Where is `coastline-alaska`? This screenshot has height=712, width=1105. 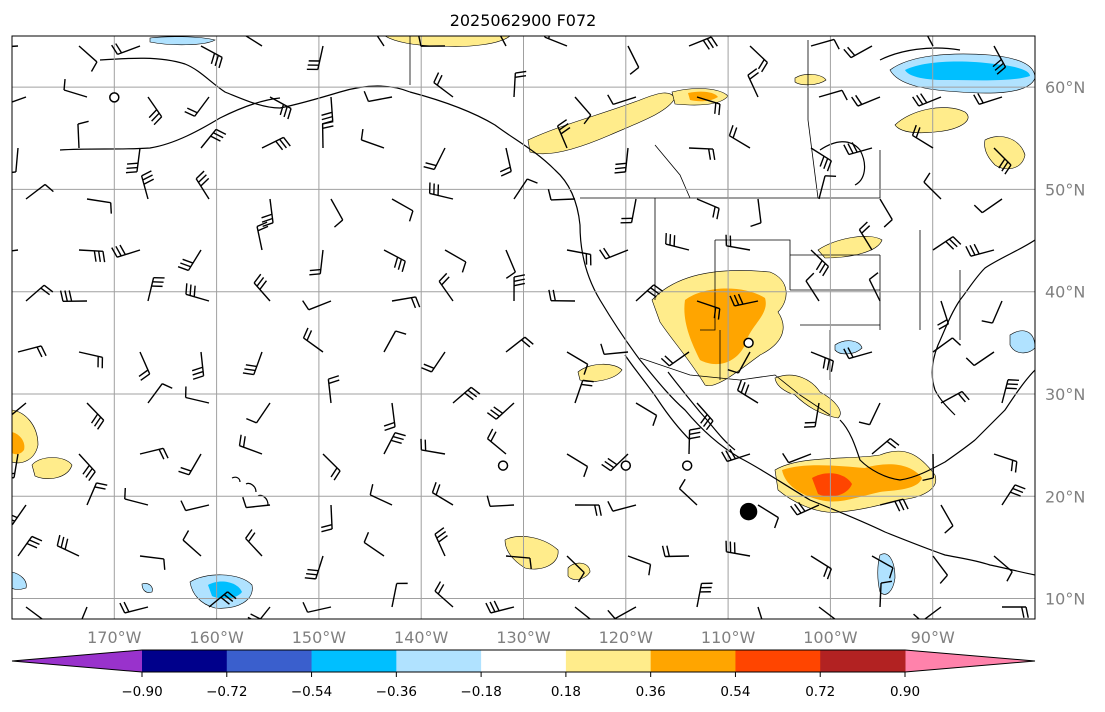 coastline-alaska is located at coordinates (235, 104).